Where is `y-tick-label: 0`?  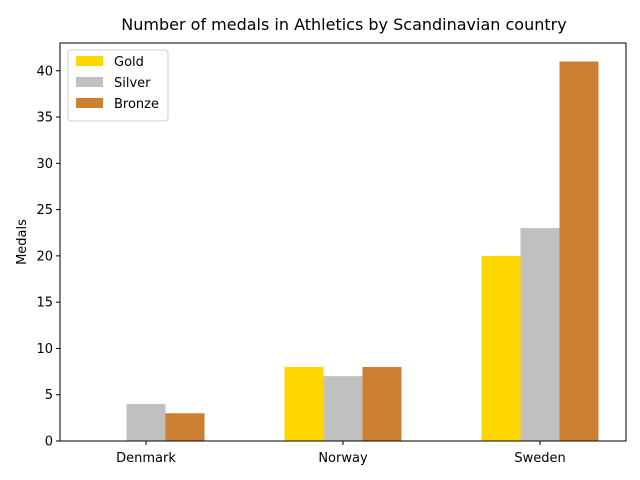 y-tick-label: 0 is located at coordinates (49, 442).